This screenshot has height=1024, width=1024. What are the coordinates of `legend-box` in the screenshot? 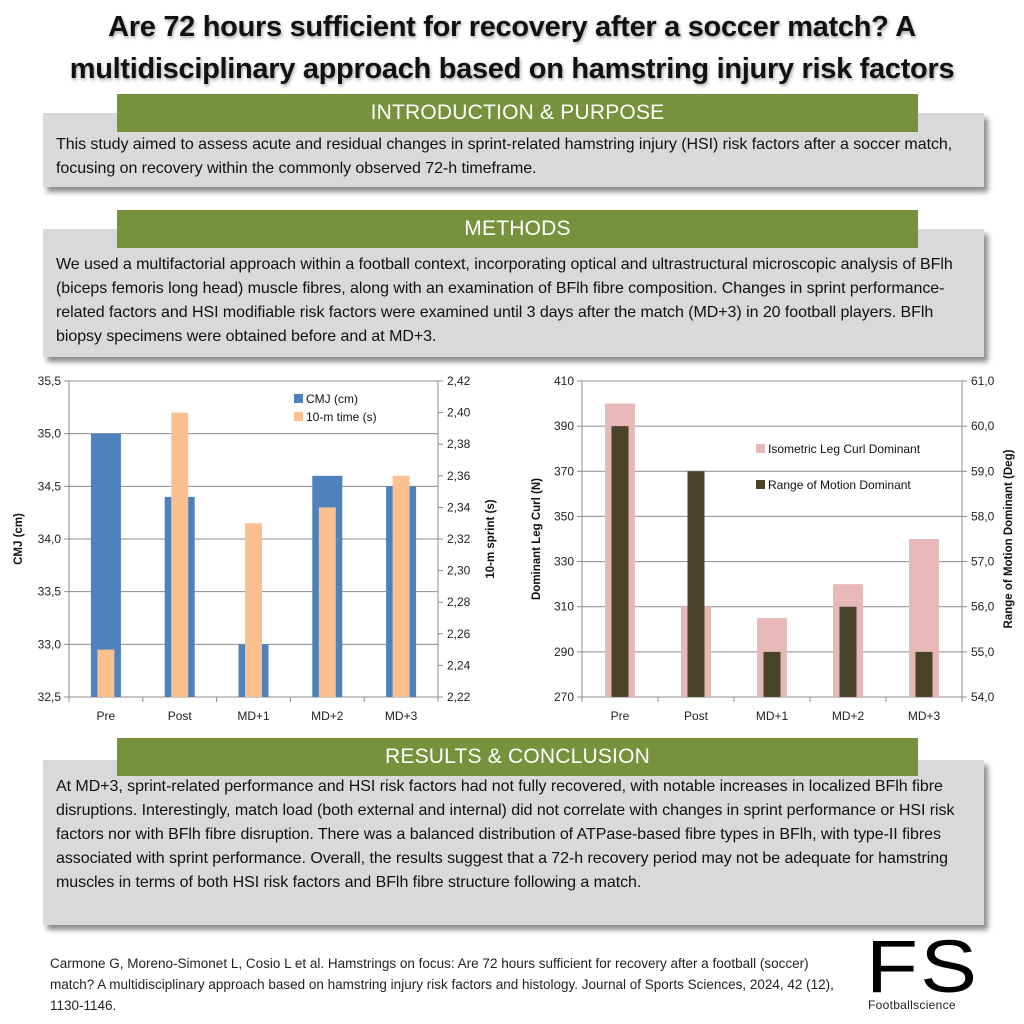 It's located at (363, 407).